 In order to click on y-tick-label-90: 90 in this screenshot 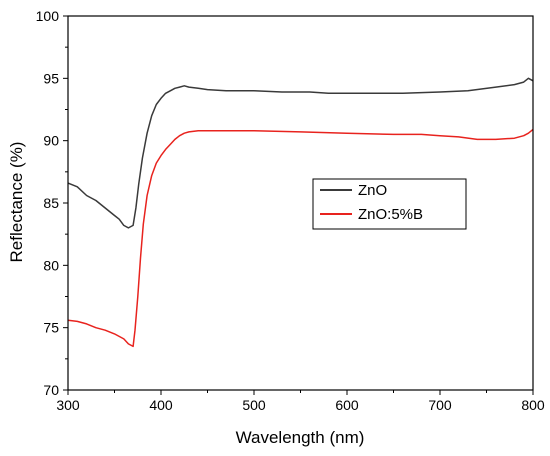, I will do `click(51, 141)`.